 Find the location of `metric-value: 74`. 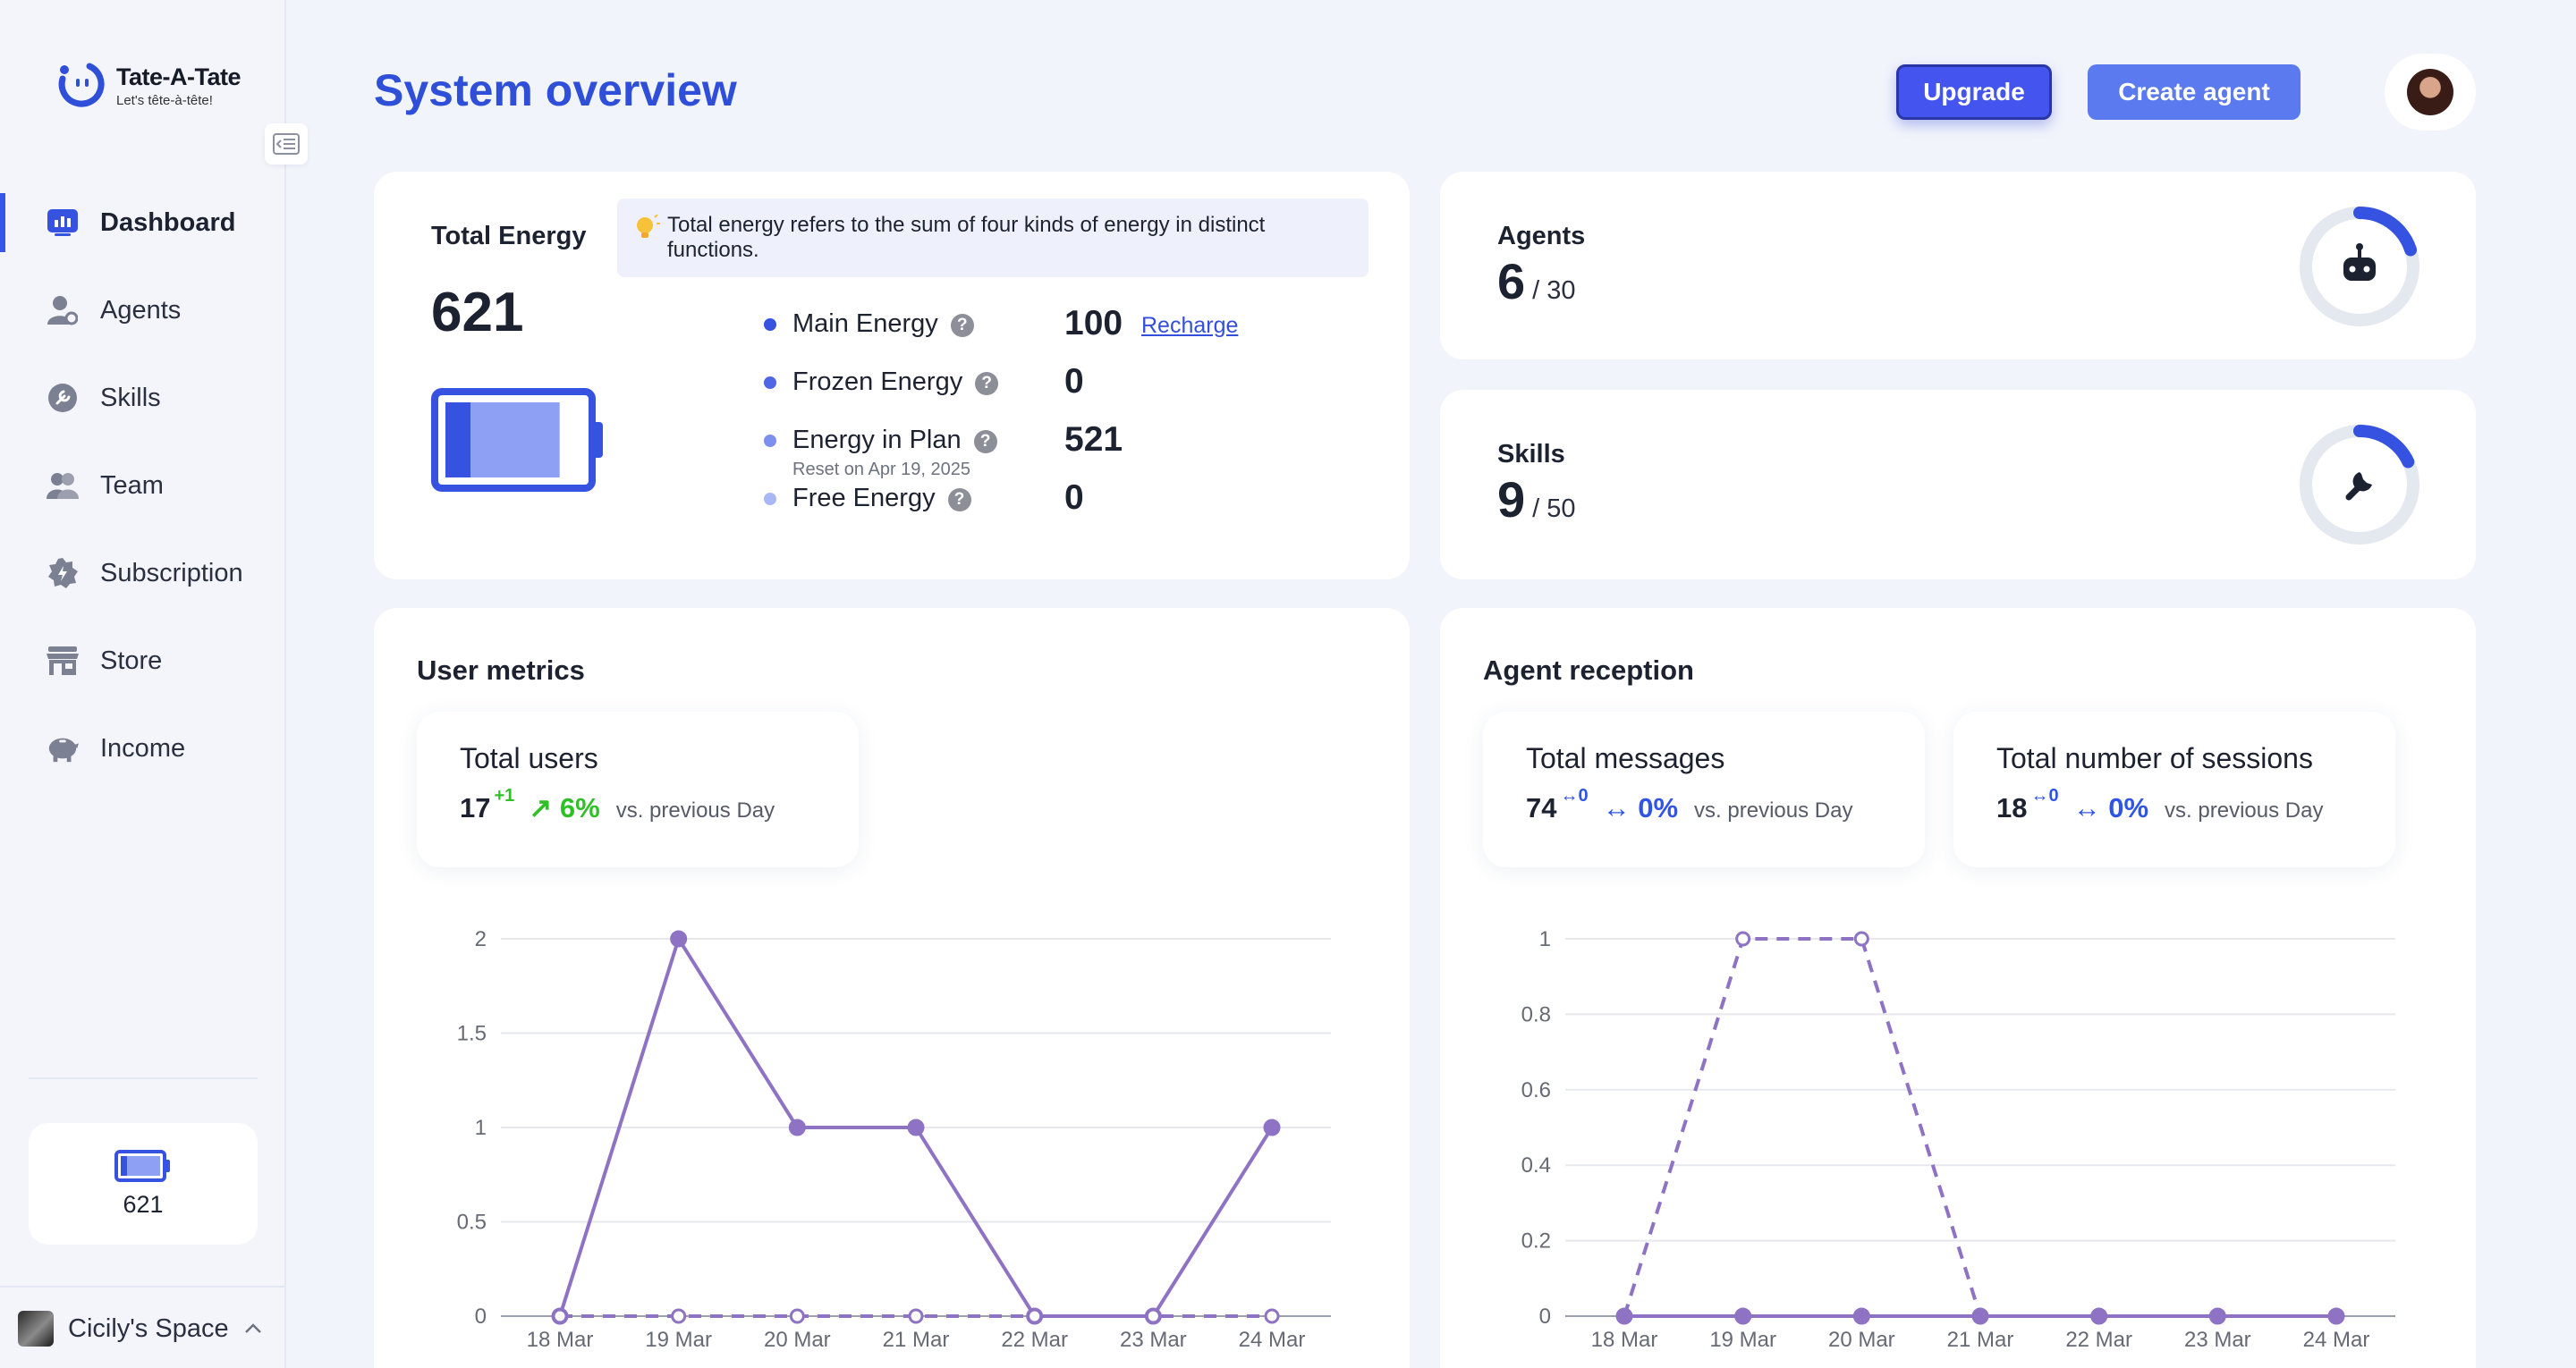

metric-value: 74 is located at coordinates (1541, 807).